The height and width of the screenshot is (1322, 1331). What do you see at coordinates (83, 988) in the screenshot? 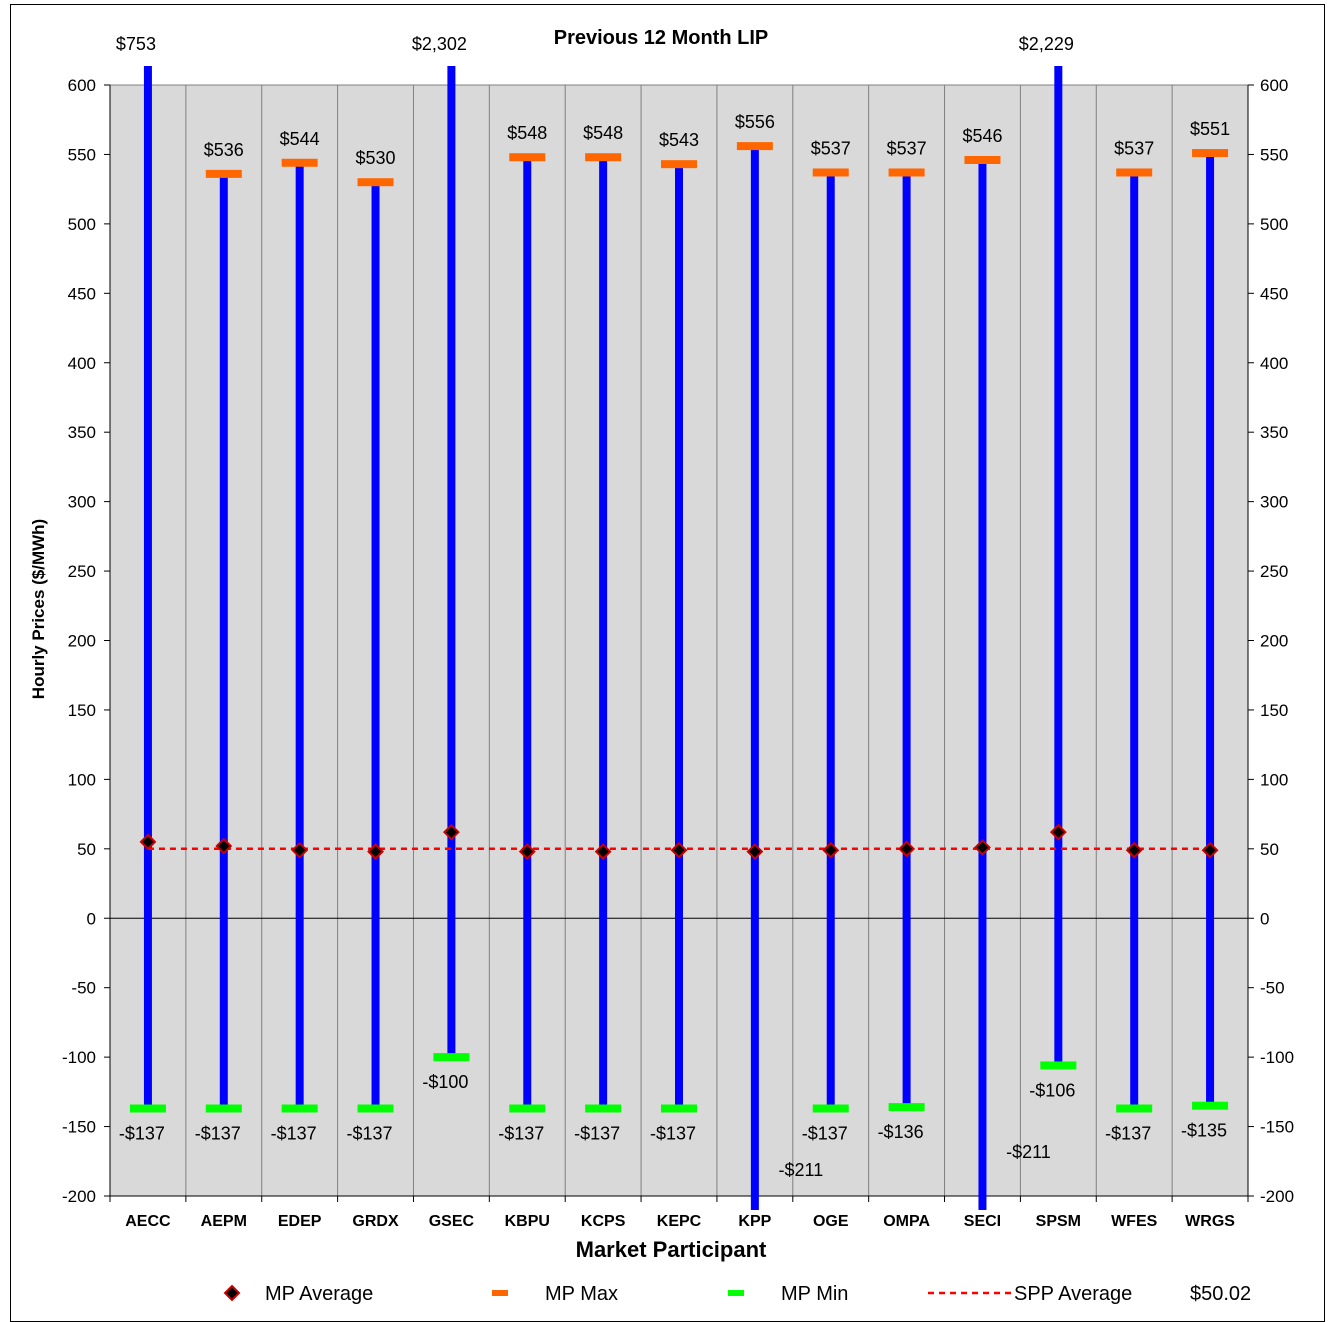
I see `y-tick-label-left: -50` at bounding box center [83, 988].